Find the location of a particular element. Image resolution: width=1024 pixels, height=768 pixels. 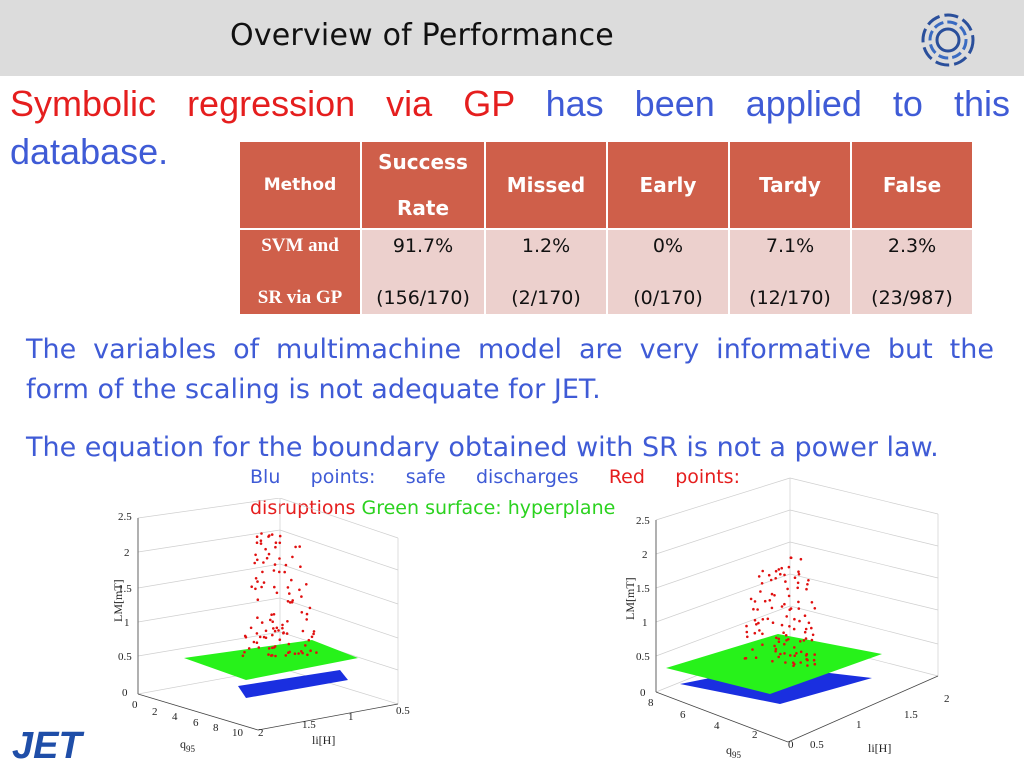

plot1-xtick-2: 4 is located at coordinates (175, 717).